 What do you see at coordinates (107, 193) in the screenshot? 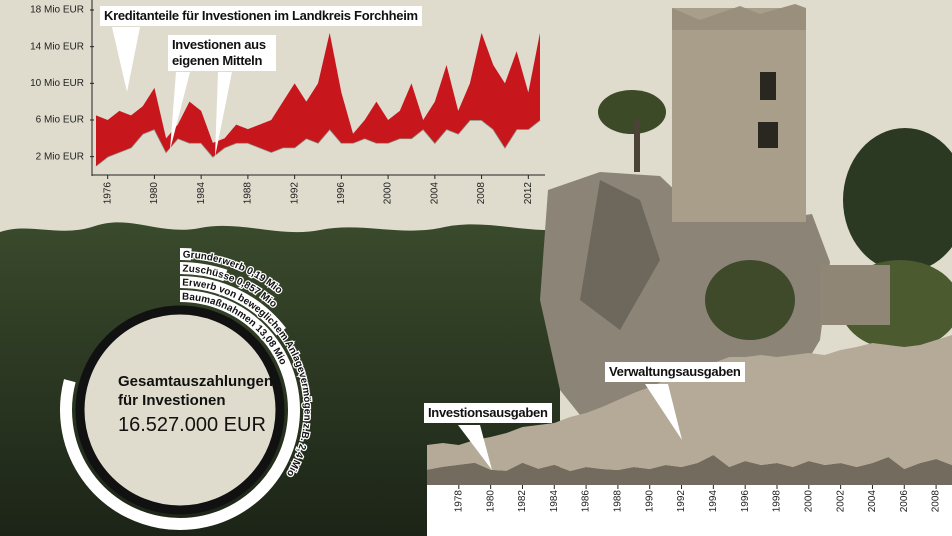
I see `x-tick-label: 1976` at bounding box center [107, 193].